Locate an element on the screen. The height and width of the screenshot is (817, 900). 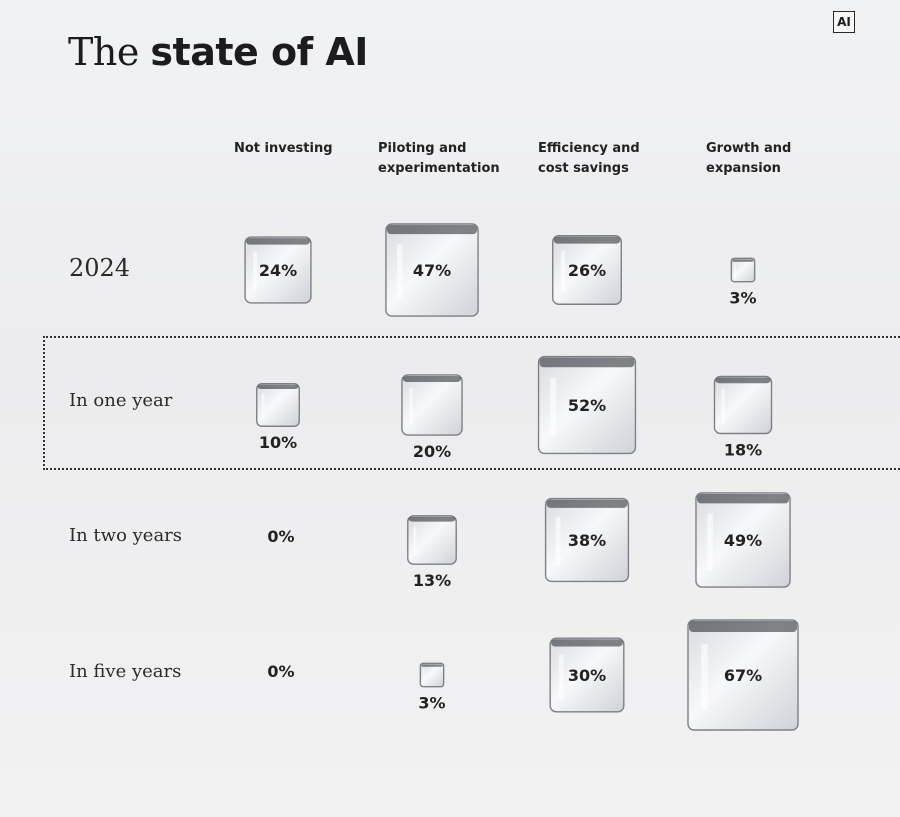
value-label-two-years-efficiency: 38% is located at coordinates (587, 540).